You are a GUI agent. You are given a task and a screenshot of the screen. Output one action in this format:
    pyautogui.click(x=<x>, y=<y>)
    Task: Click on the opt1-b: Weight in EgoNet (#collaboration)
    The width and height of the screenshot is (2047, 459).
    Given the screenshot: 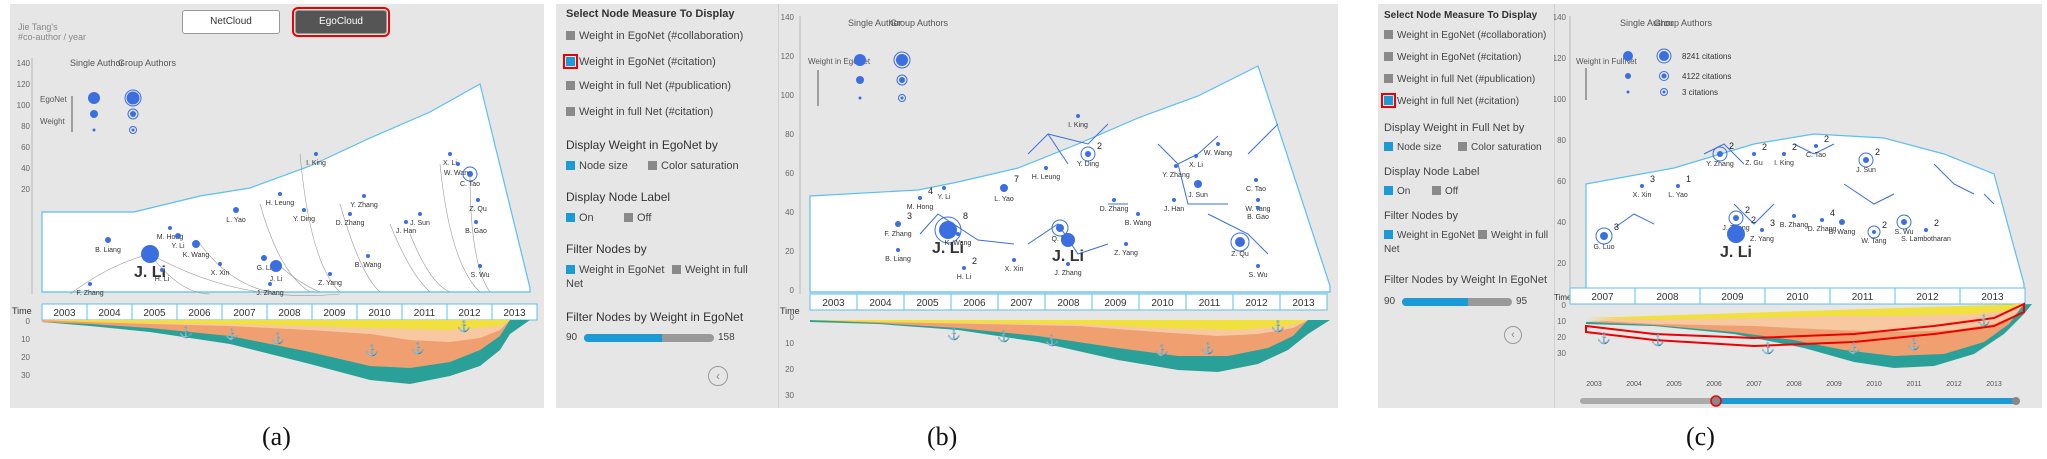 What is the action you would take?
    pyautogui.click(x=654, y=36)
    